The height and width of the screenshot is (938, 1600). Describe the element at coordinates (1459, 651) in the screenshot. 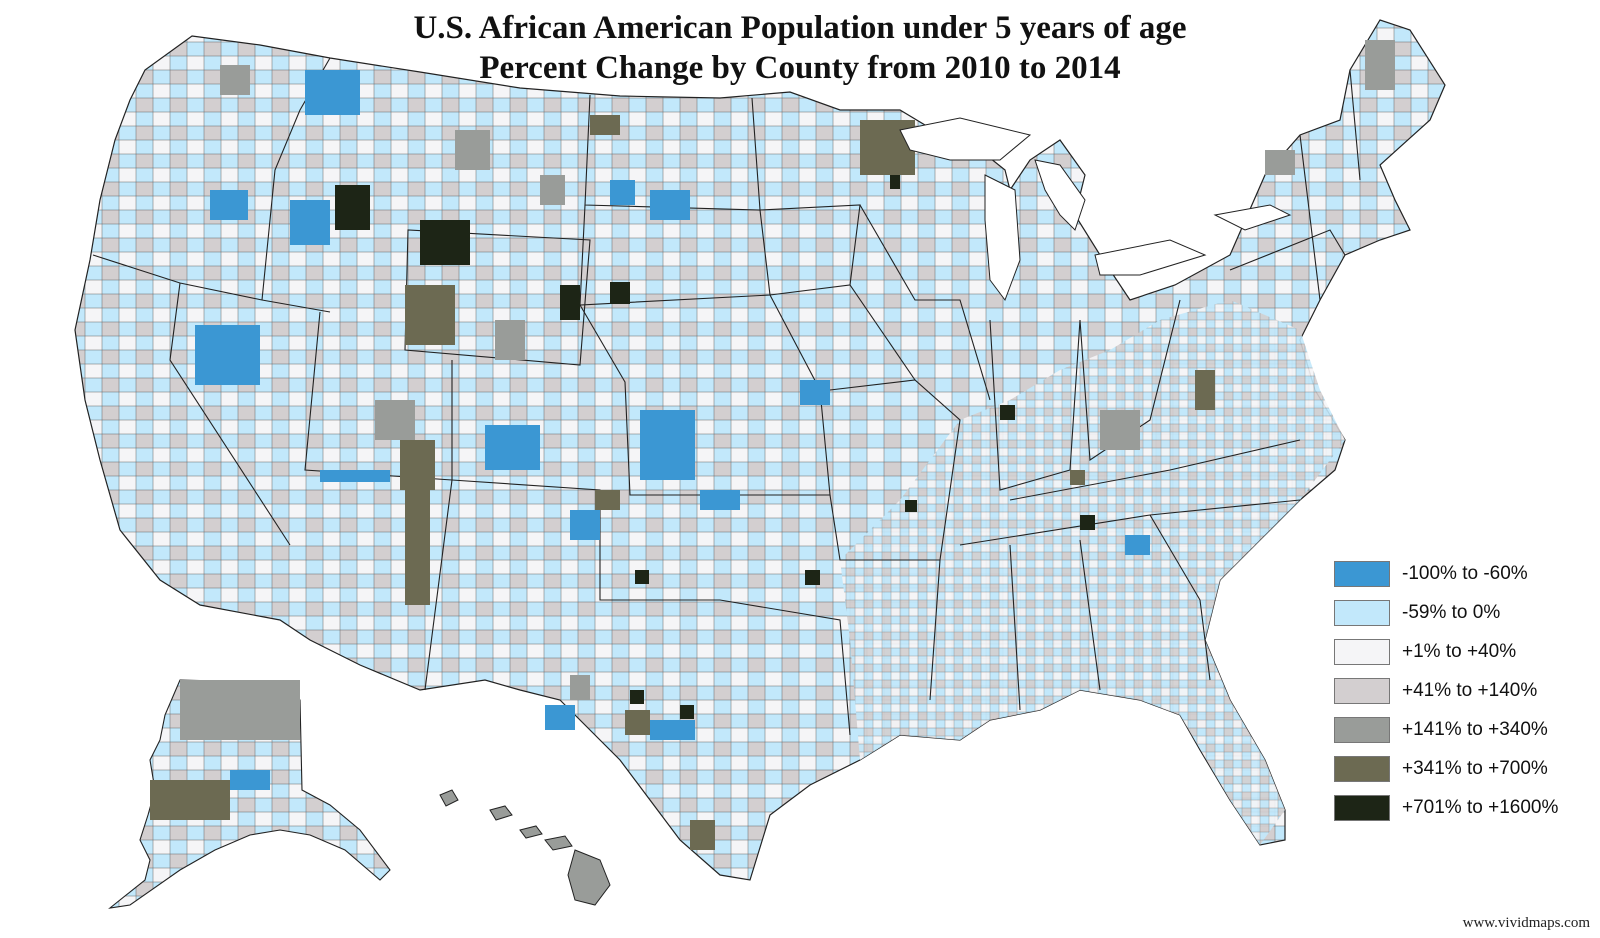

I see `legend-label: +1% to +40%` at that location.